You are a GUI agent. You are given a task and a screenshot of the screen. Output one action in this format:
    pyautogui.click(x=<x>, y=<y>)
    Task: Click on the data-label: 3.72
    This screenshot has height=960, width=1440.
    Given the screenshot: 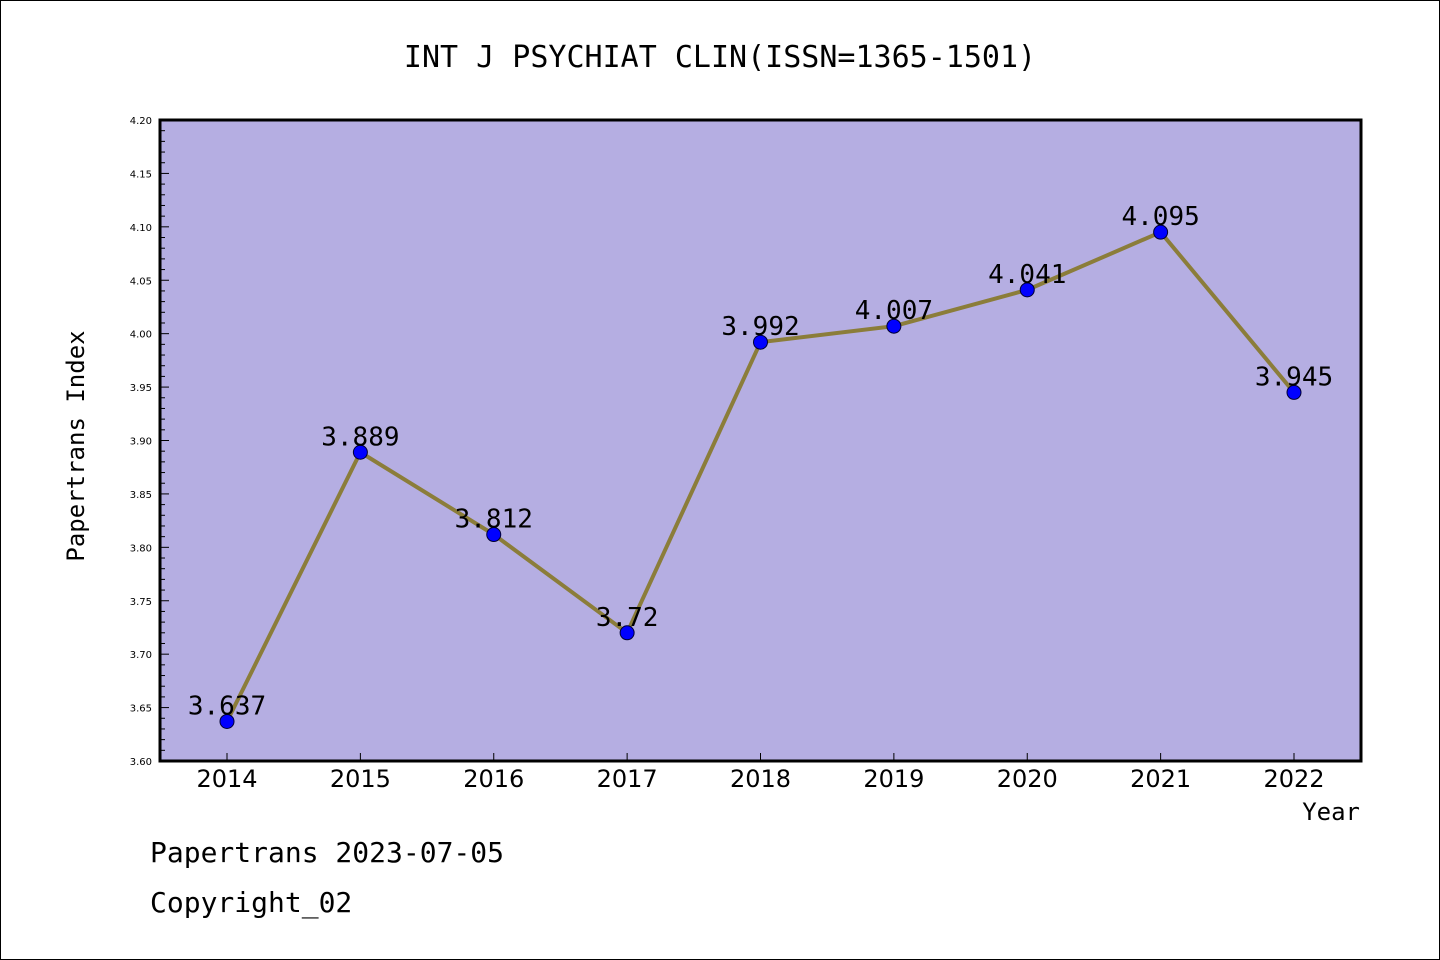 What is the action you would take?
    pyautogui.click(x=627, y=618)
    